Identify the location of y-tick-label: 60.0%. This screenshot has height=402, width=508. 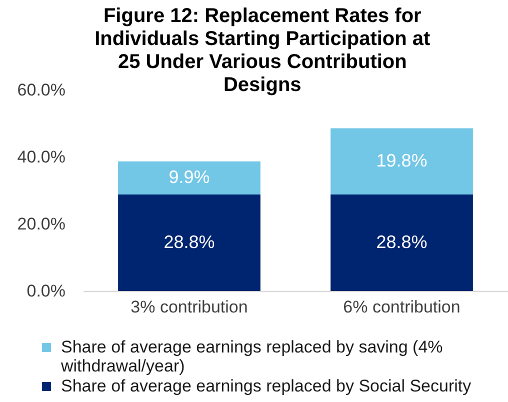
(41, 90).